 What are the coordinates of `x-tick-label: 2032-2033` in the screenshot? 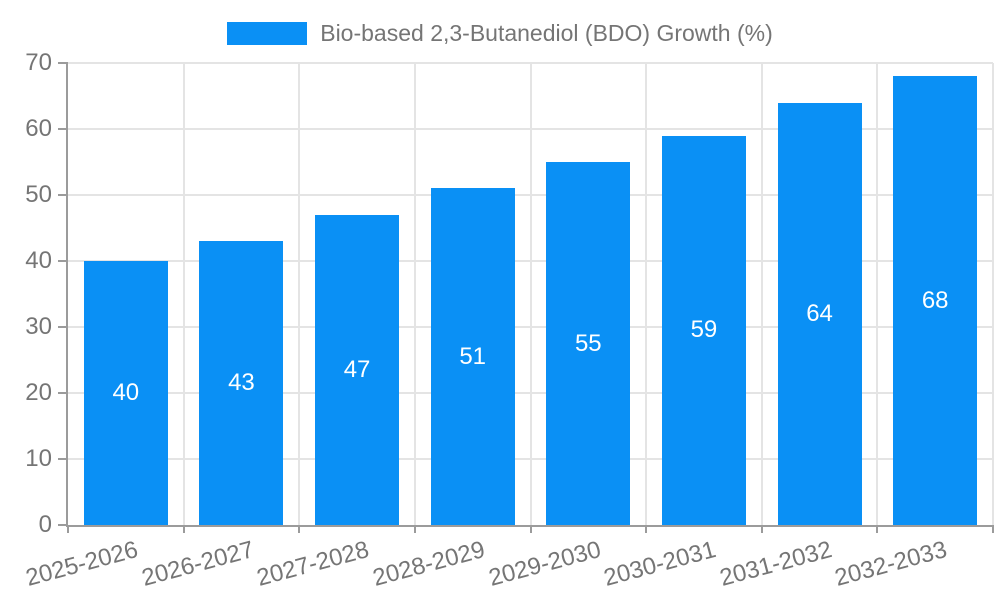 It's located at (891, 564).